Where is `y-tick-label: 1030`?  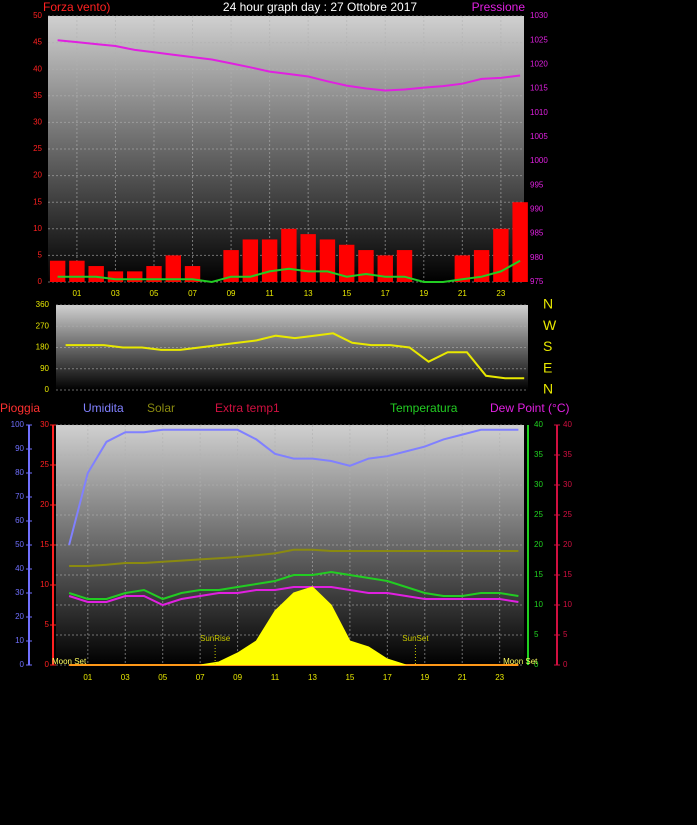 y-tick-label: 1030 is located at coordinates (539, 15).